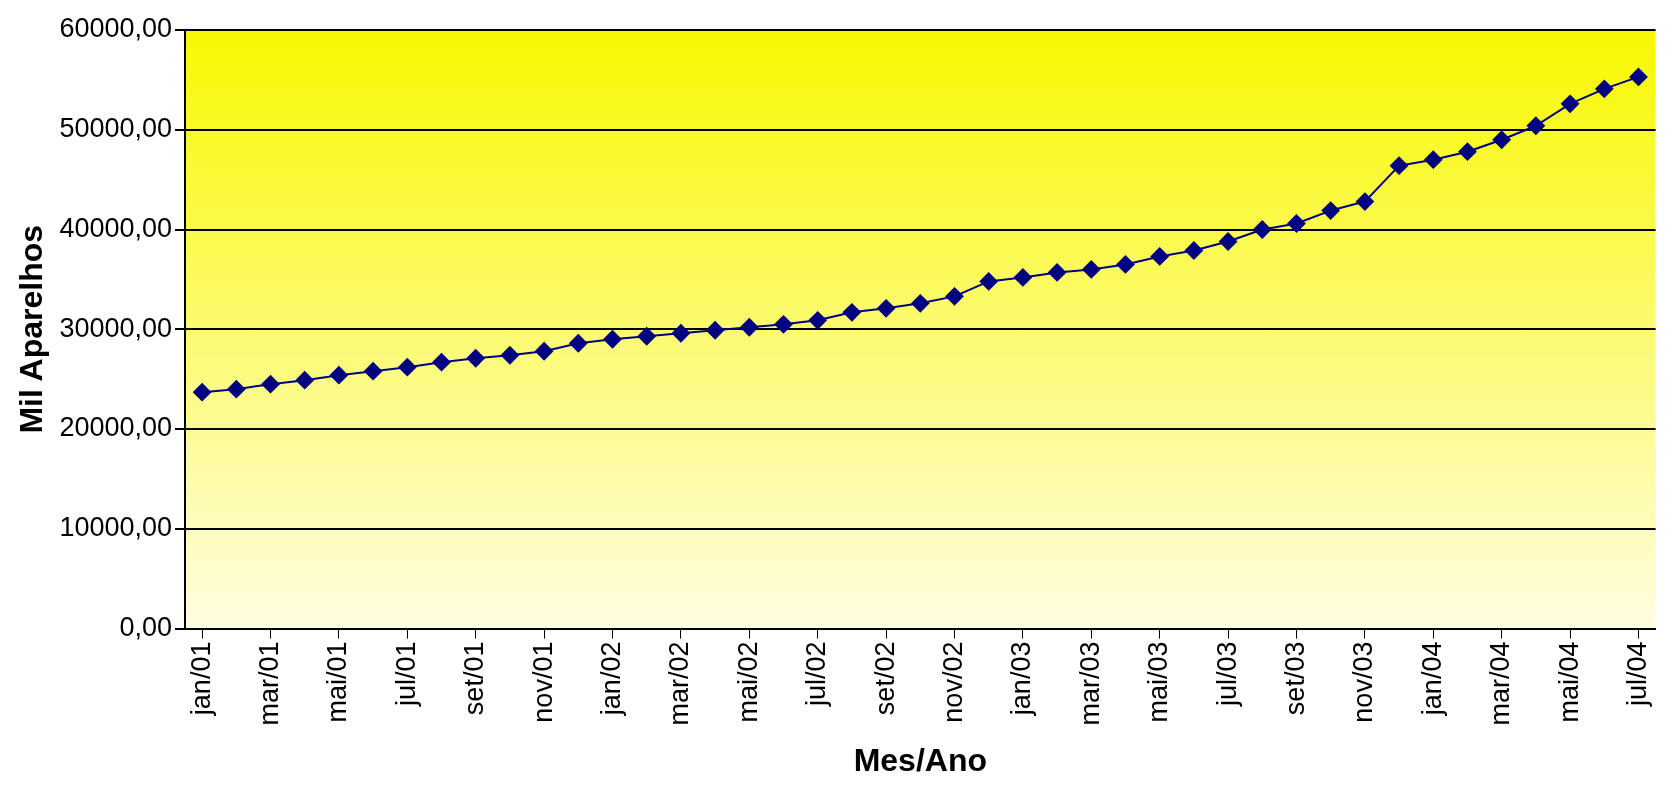 The width and height of the screenshot is (1674, 795). What do you see at coordinates (1636, 674) in the screenshot?
I see `x-tick-label: jul/04` at bounding box center [1636, 674].